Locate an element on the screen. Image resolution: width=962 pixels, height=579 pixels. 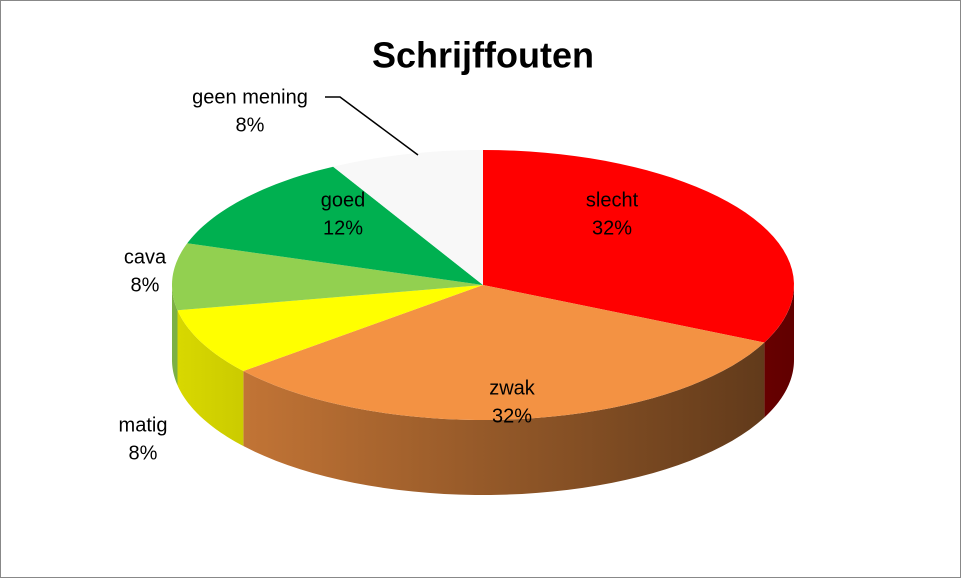
chart-title: Schrijffouten is located at coordinates (483, 55).